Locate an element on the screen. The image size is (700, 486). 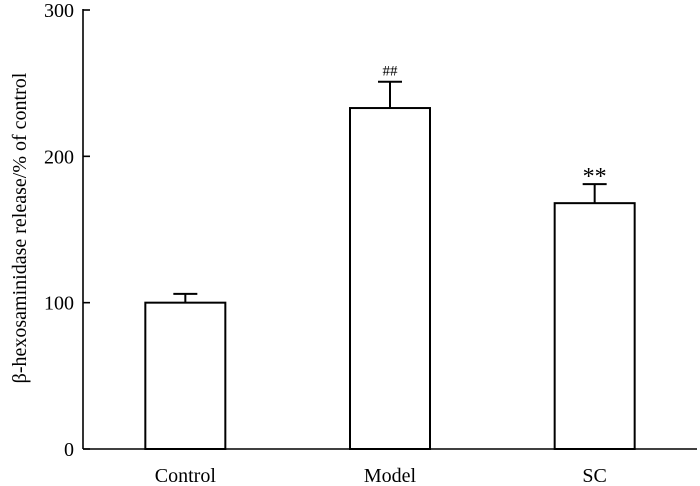
significance-marker: ** is located at coordinates (595, 177).